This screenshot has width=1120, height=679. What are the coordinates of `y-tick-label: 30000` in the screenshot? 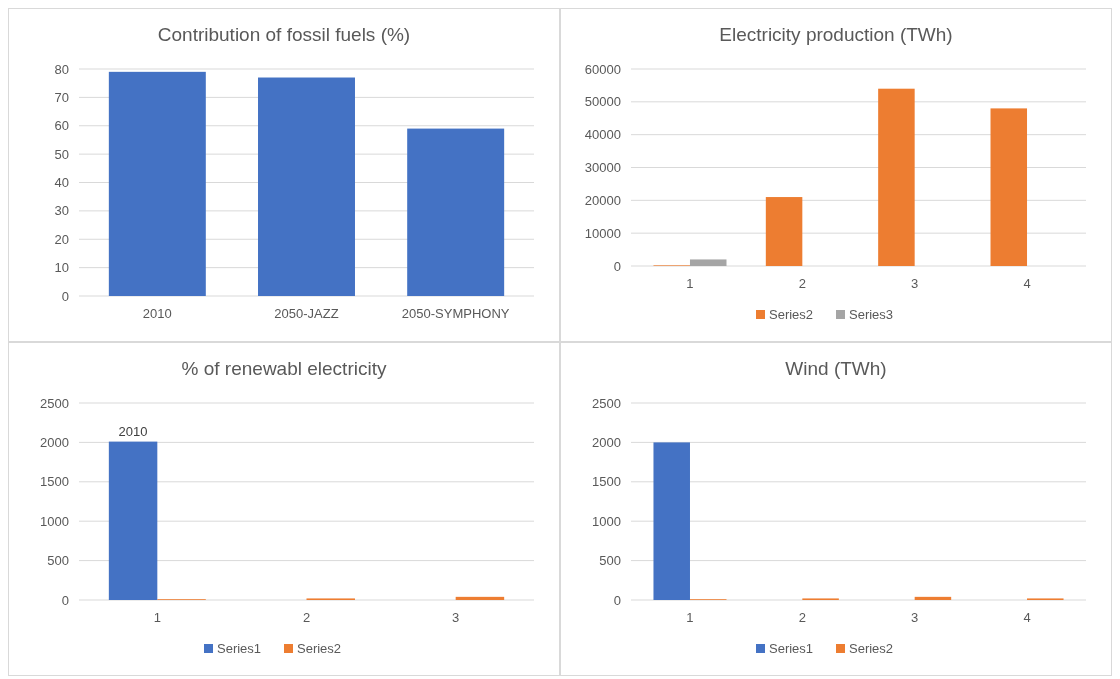 It's located at (602, 168).